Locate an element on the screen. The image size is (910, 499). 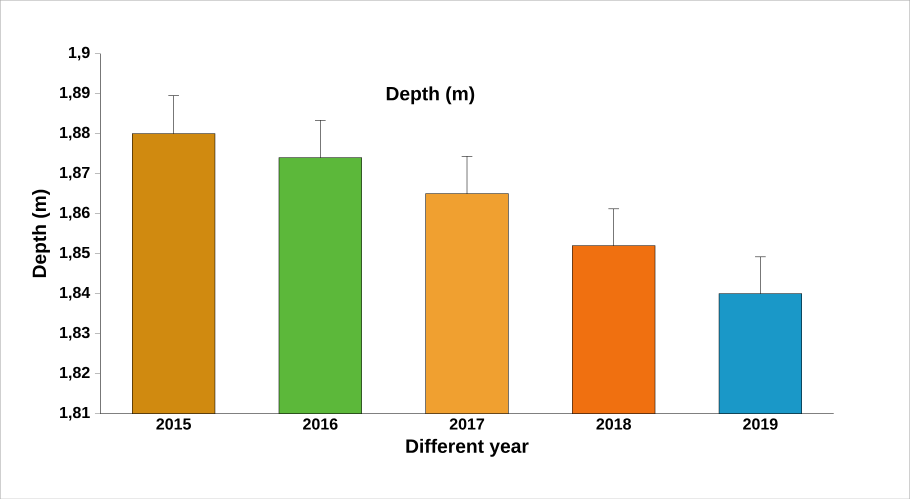
text: Depth (m) is located at coordinates (430, 95).